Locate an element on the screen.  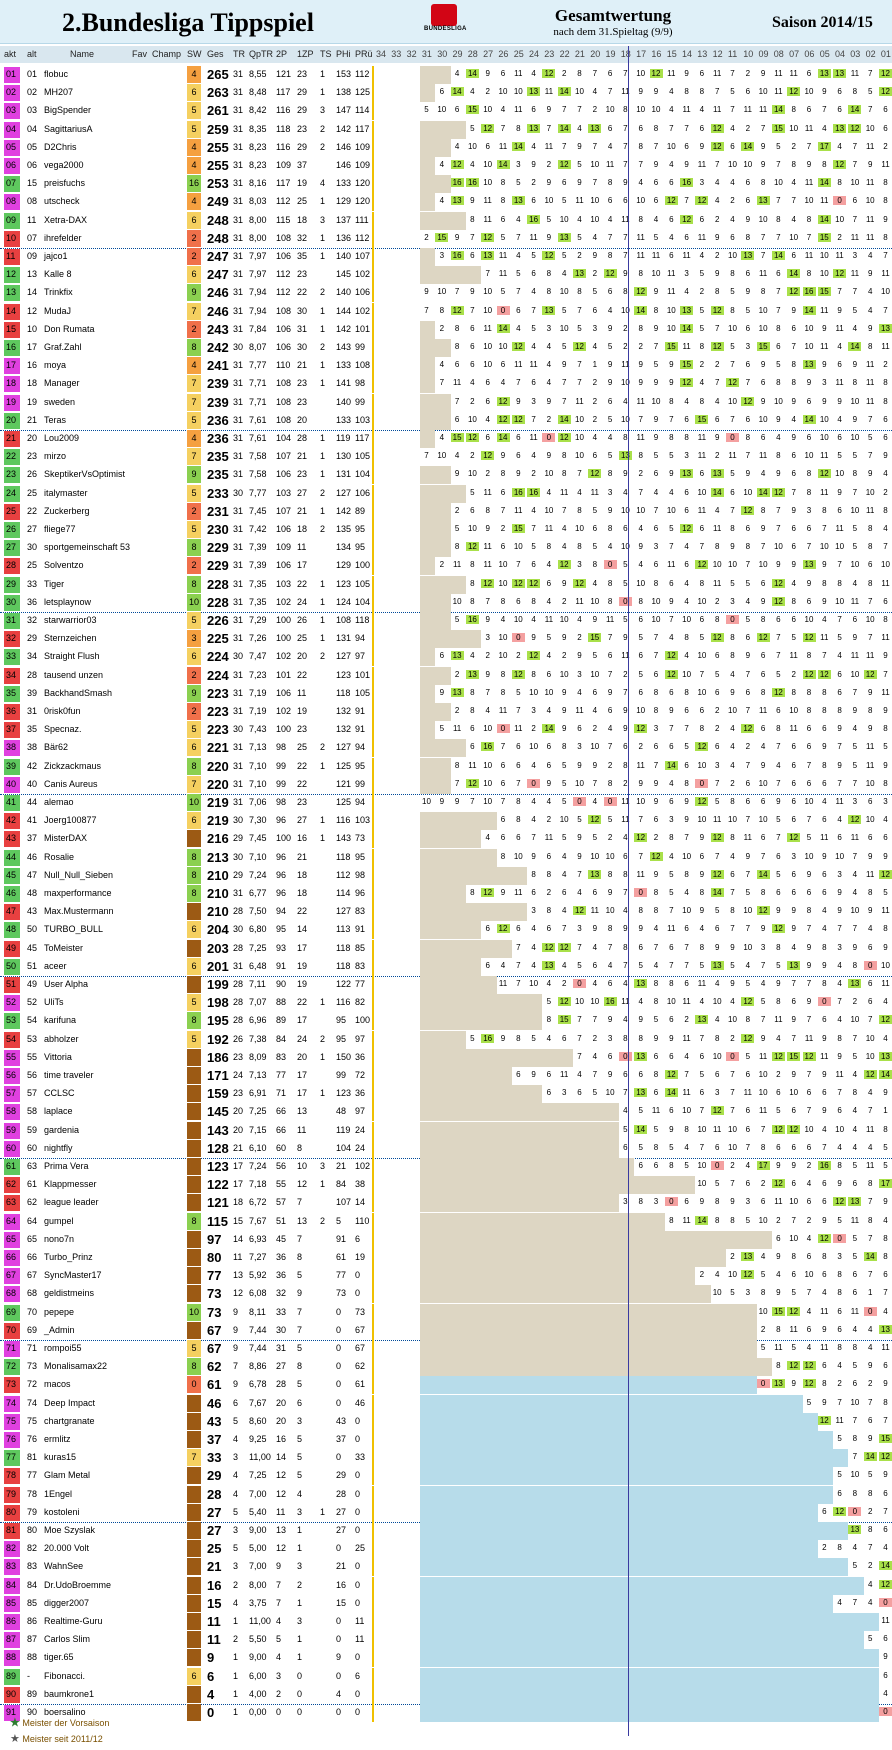
player-name: Teras is located at coordinates (55, 419).